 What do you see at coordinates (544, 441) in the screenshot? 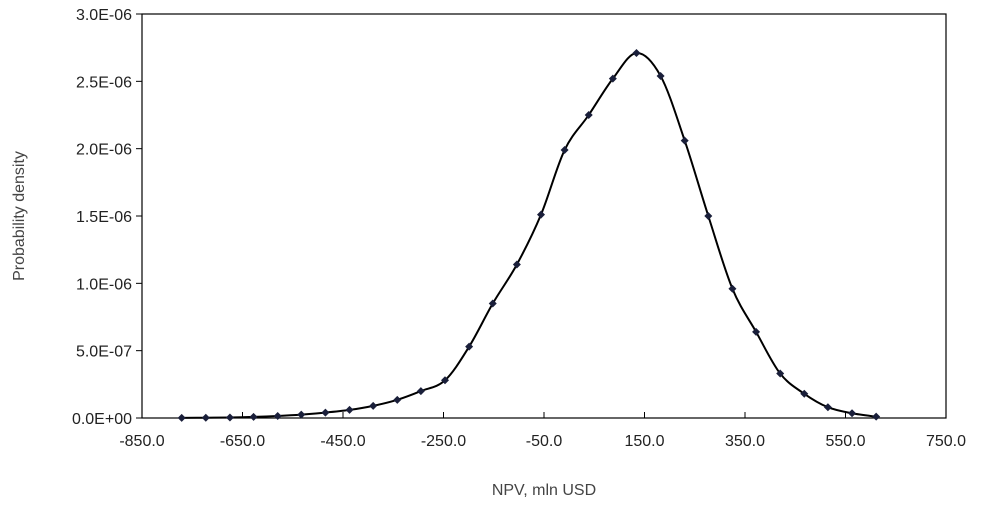
I see `x-tick-label: -50.0` at bounding box center [544, 441].